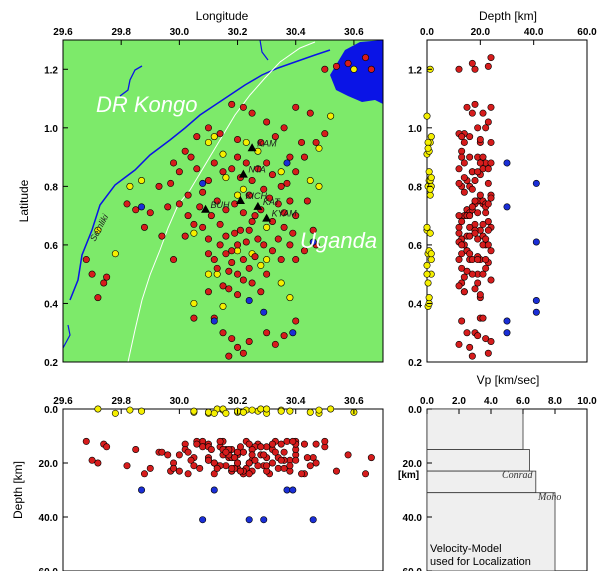  Describe the element at coordinates (51, 187) in the screenshot. I see `y-tick-label: 0.8` at that location.